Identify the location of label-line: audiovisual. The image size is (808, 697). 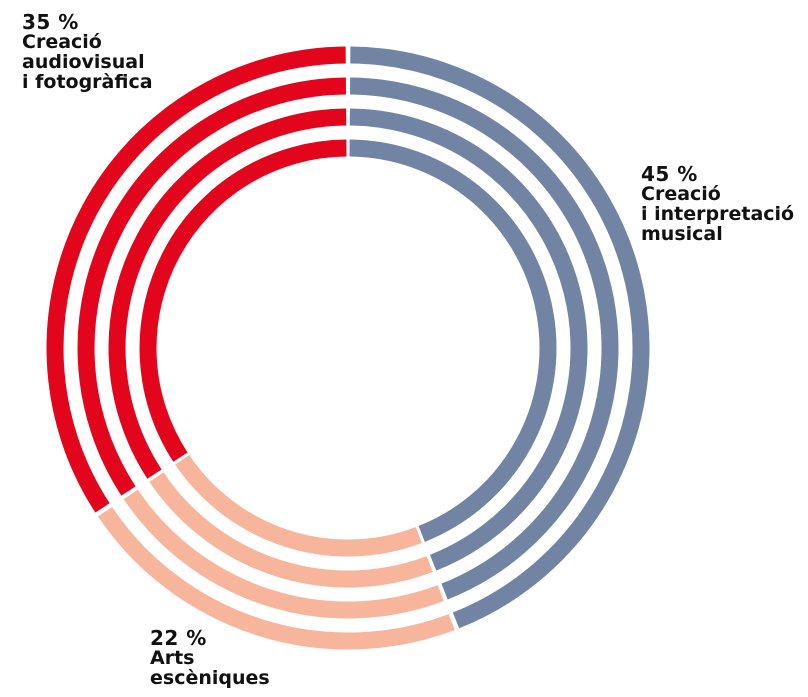
(83, 62).